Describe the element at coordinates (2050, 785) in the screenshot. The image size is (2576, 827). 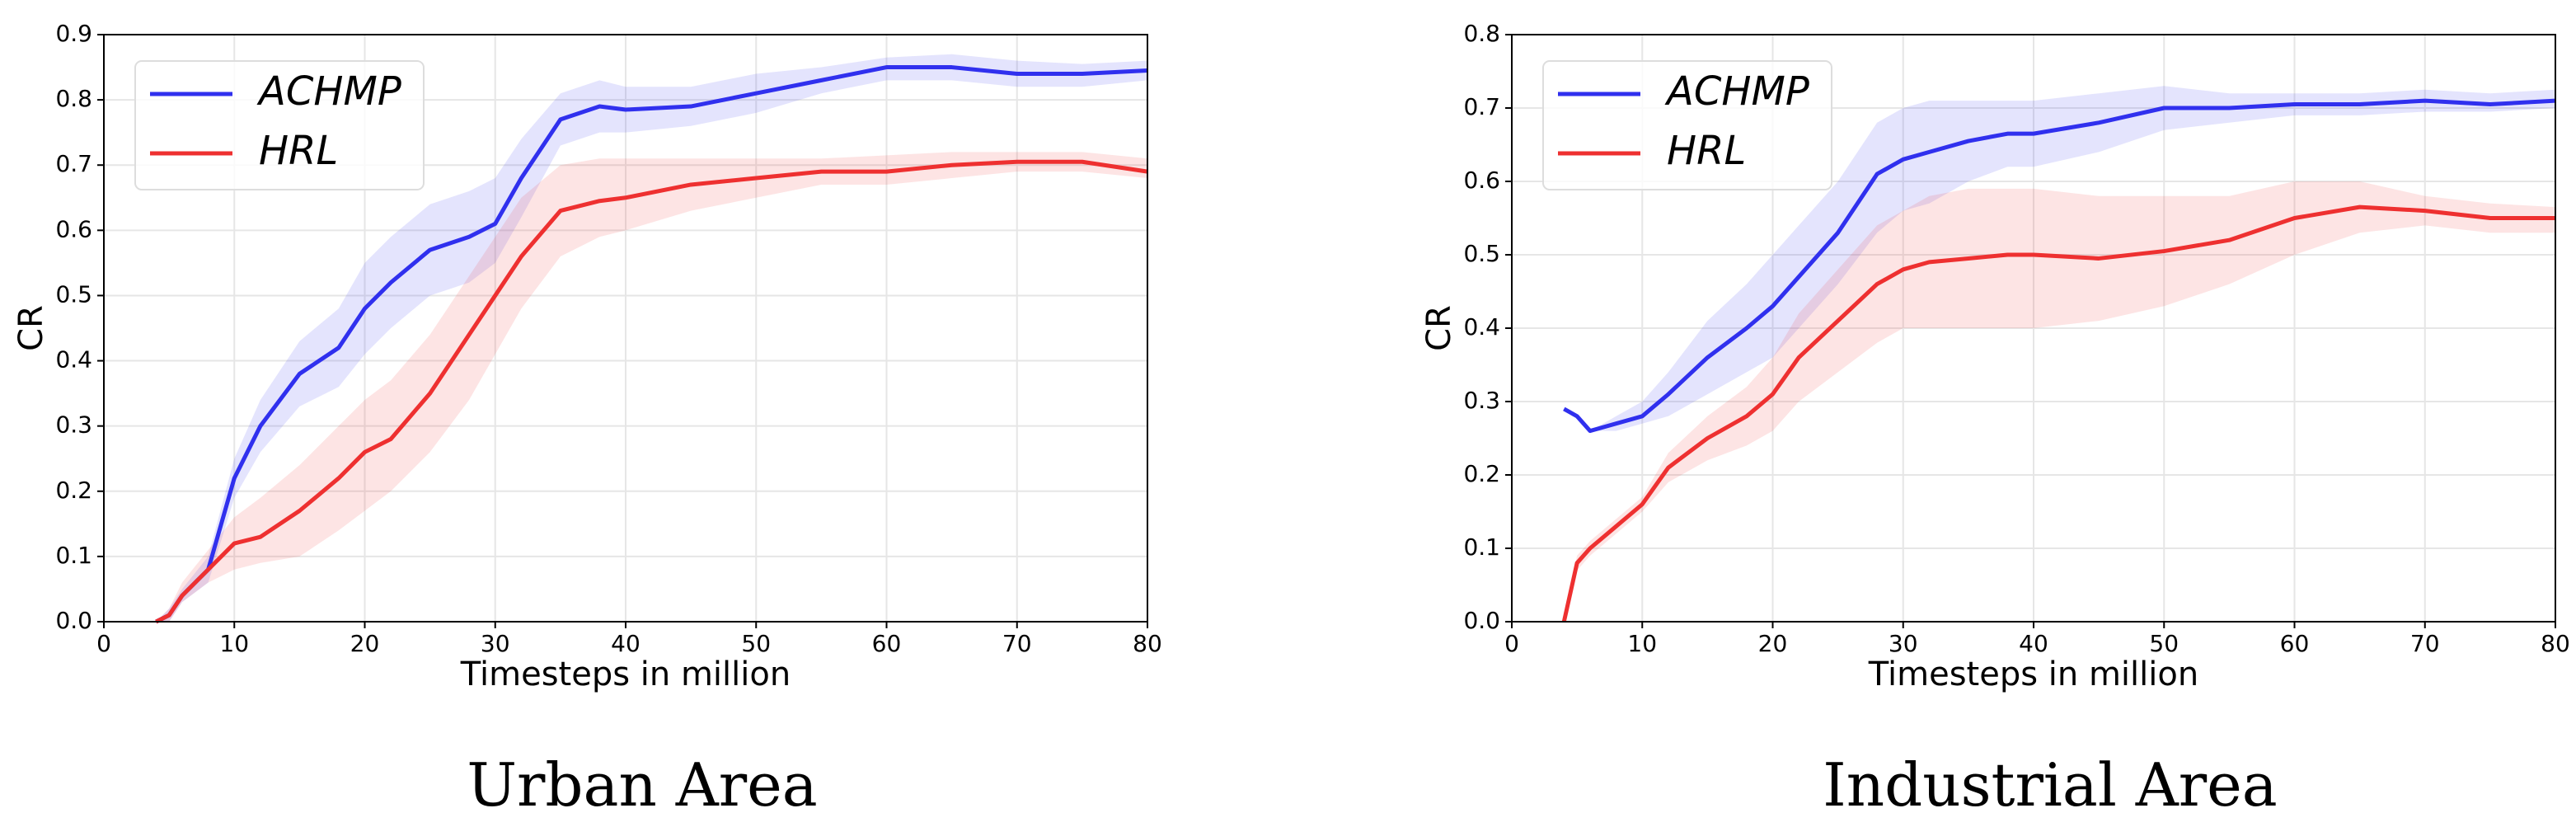
I see `chart-caption: Industrial Area` at that location.